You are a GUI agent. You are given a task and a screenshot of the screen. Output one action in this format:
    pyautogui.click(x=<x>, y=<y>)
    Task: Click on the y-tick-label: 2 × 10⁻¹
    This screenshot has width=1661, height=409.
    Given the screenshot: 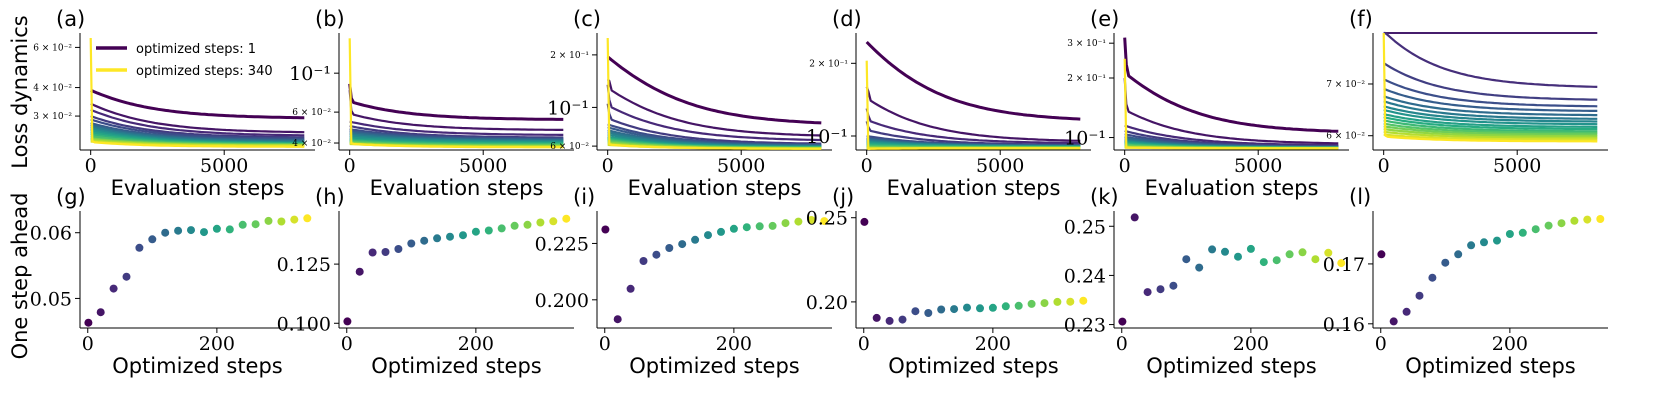 What is the action you would take?
    pyautogui.click(x=828, y=64)
    